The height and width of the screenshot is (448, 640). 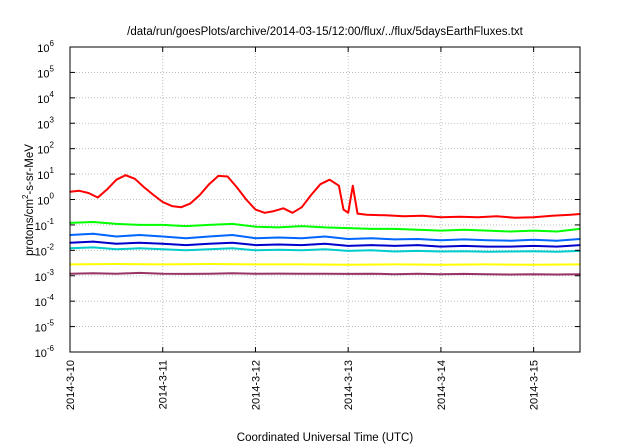 I want to click on x-axis-label: Coordinated Universal Time (UTC), so click(x=325, y=438).